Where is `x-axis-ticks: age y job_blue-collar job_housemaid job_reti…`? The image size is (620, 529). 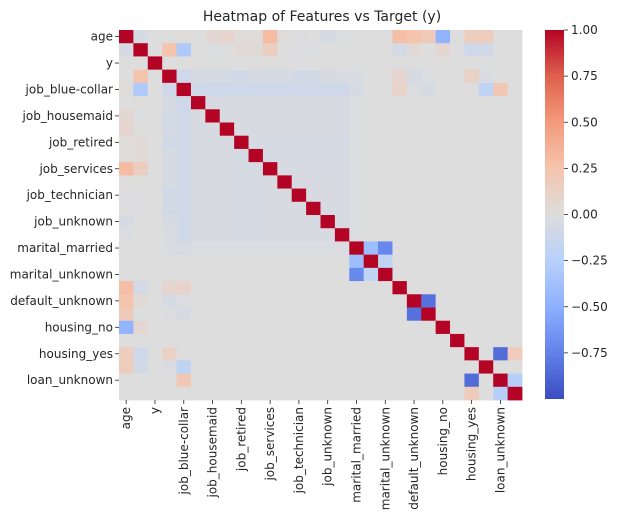
x-axis-ticks: age y job_blue-collar job_housemaid job_reti… is located at coordinates (313, 455).